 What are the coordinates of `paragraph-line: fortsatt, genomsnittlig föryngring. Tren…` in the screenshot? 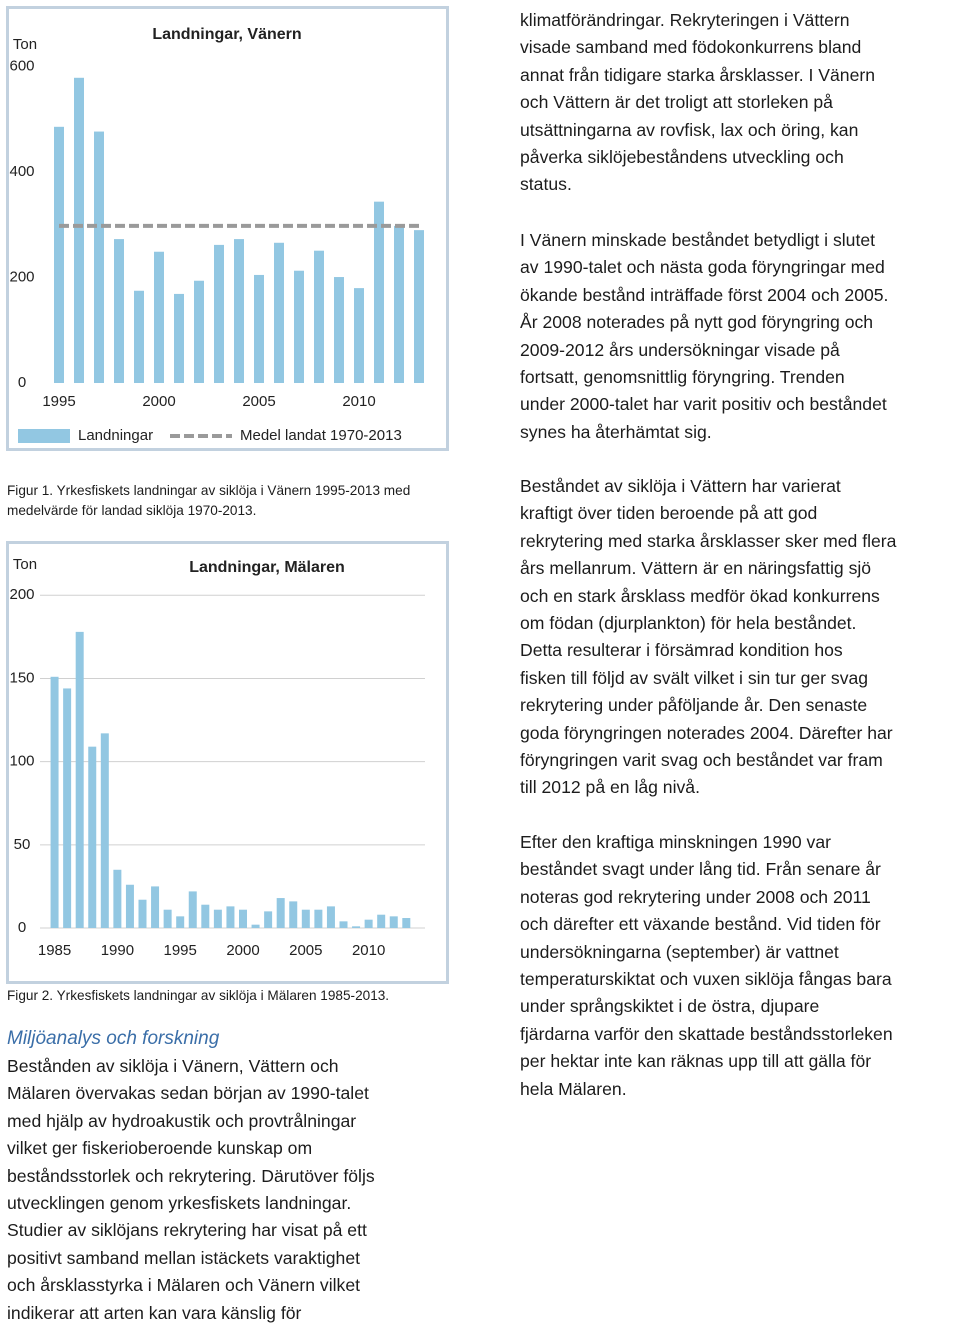 It's located at (682, 377).